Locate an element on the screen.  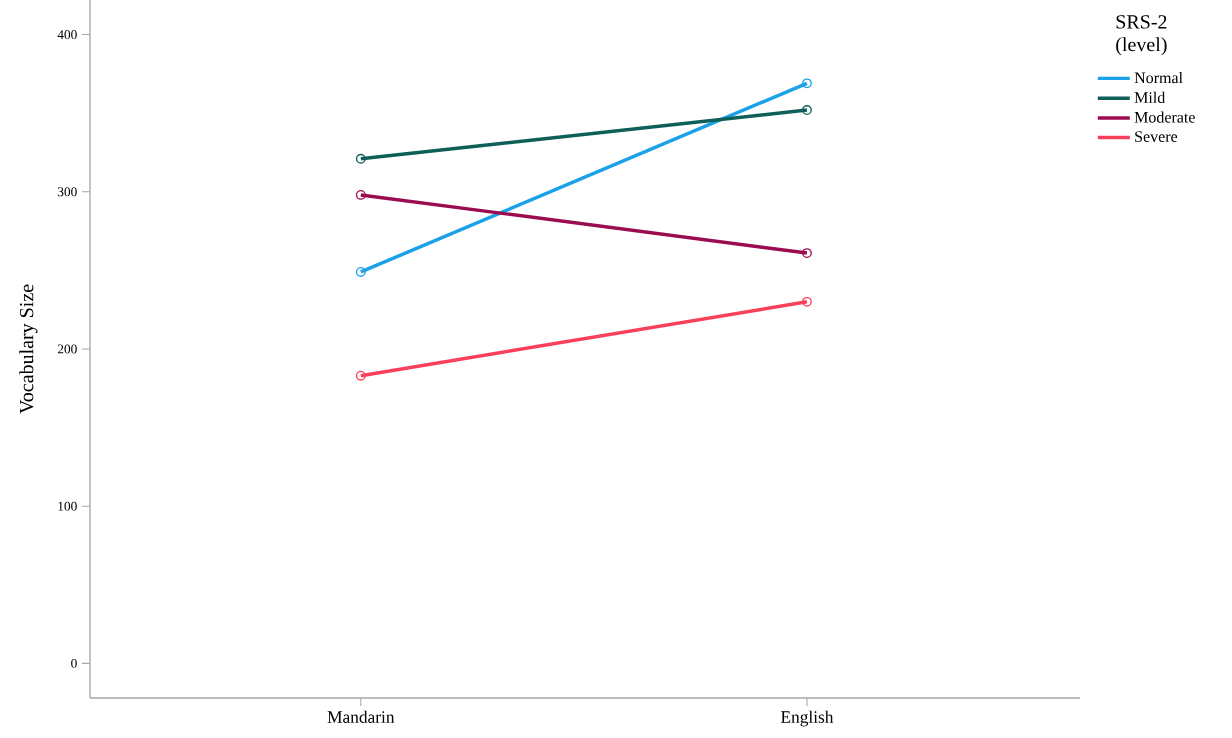
legend-label: Normal is located at coordinates (1158, 77).